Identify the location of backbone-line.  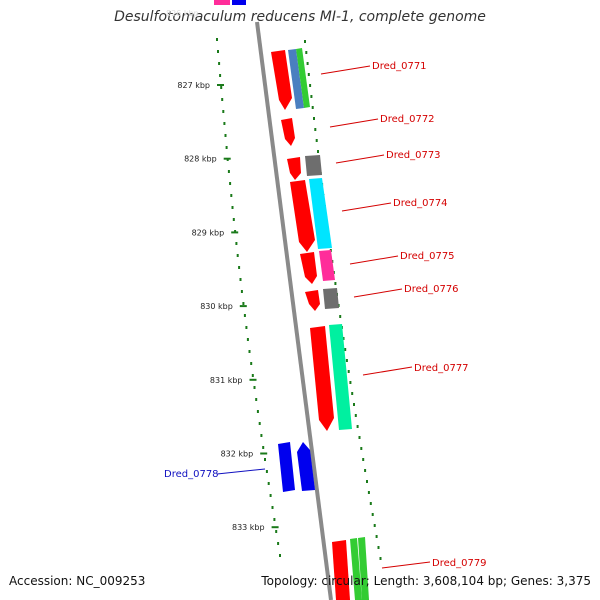
(294, 310).